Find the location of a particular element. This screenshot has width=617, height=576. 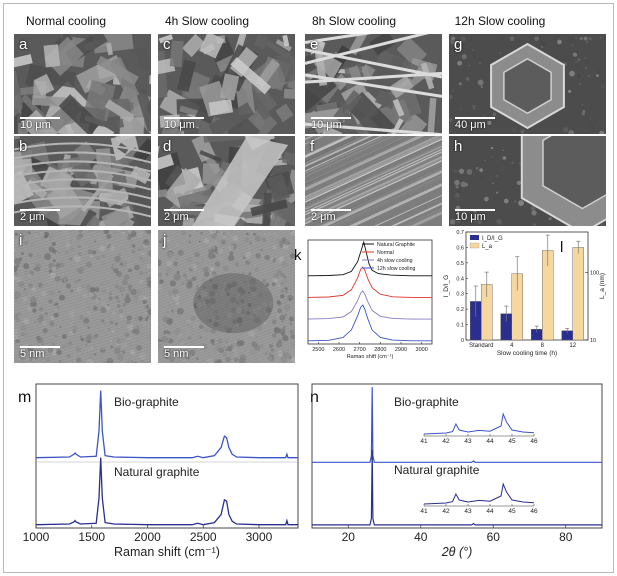

m-xtick-label: 3000 is located at coordinates (259, 537).